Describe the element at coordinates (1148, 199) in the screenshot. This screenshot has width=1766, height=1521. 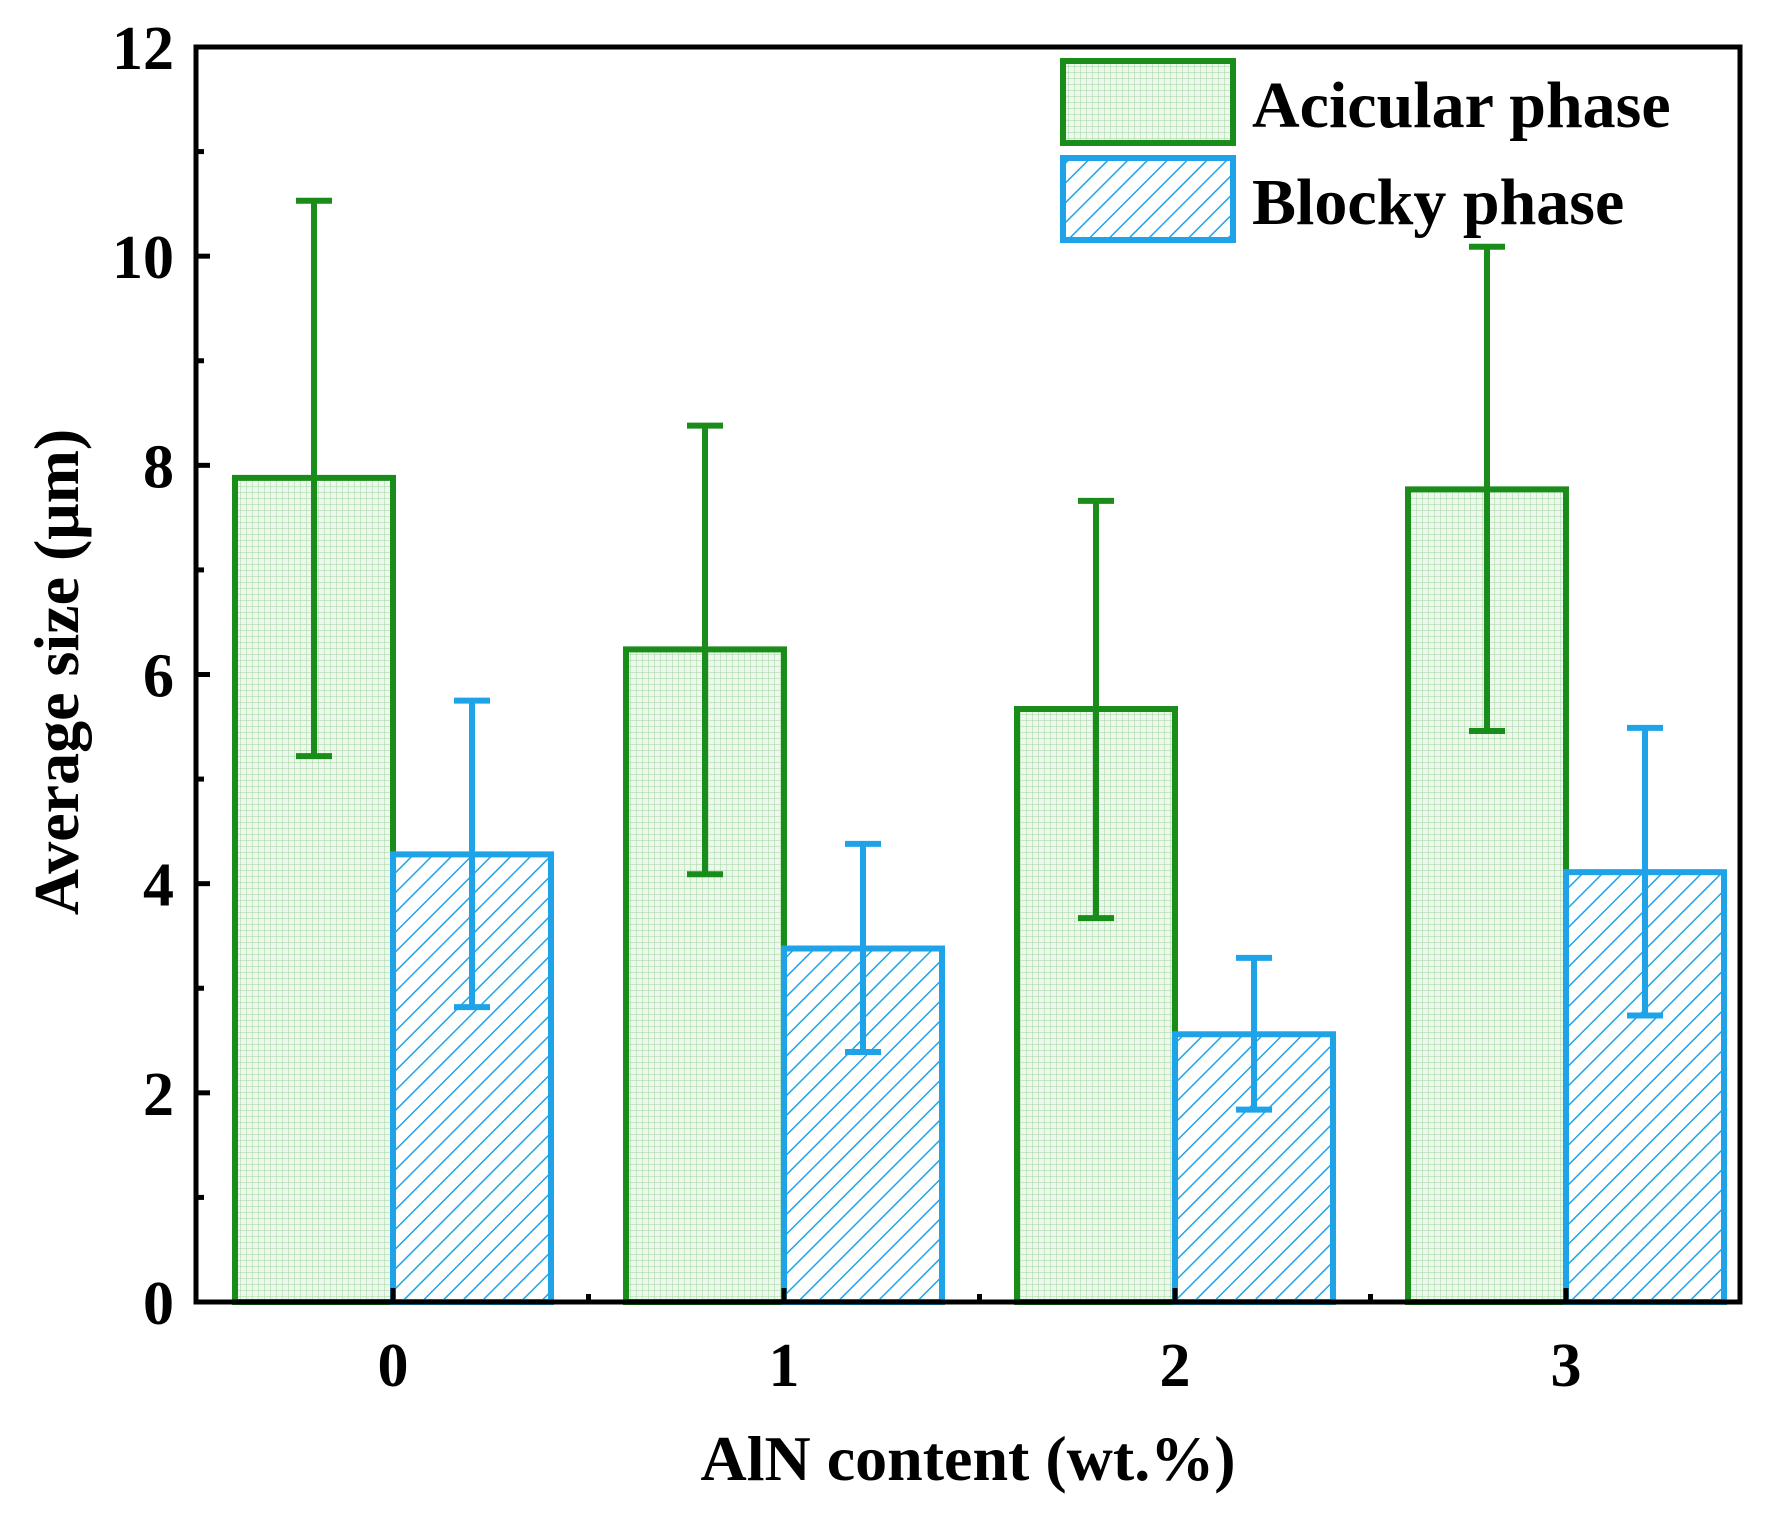
I see `legend-swatch-blocky` at that location.